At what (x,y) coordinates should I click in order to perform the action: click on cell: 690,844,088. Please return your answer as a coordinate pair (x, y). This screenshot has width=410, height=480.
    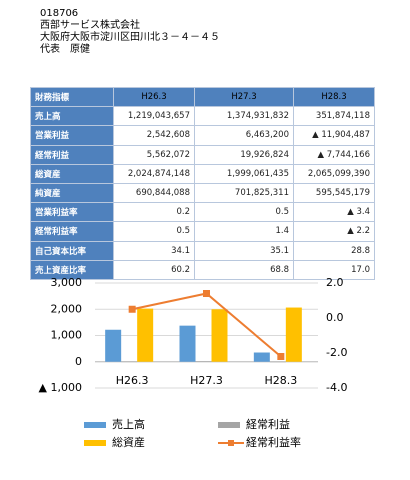
    Looking at the image, I should click on (154, 193).